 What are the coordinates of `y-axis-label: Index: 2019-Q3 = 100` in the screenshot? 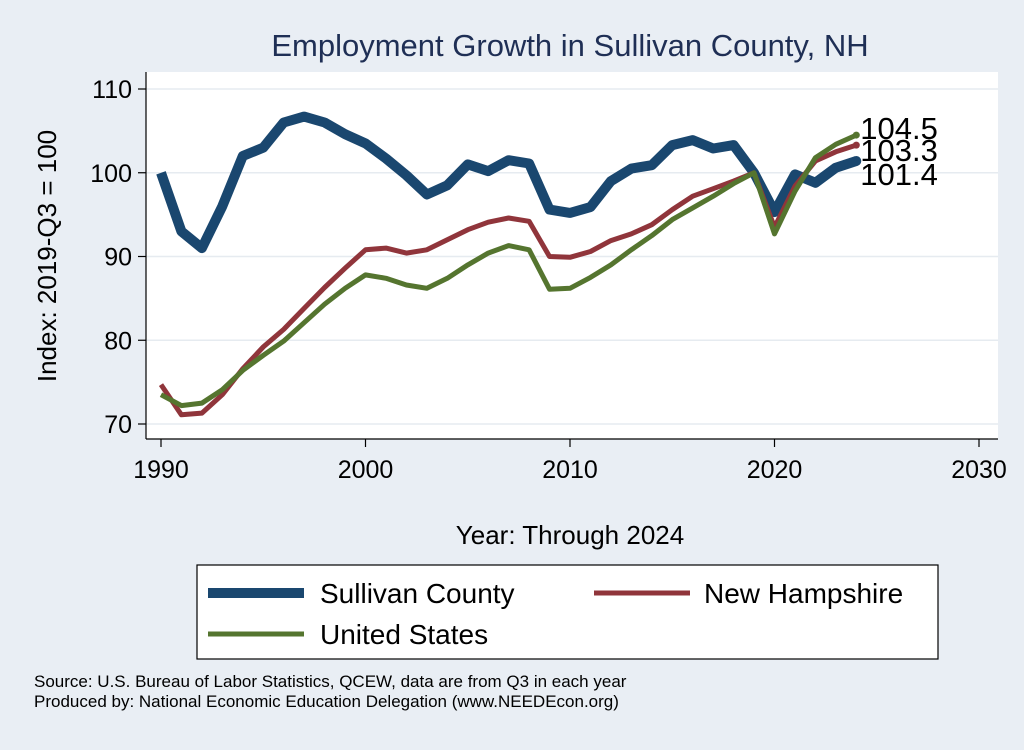 It's located at (47, 256).